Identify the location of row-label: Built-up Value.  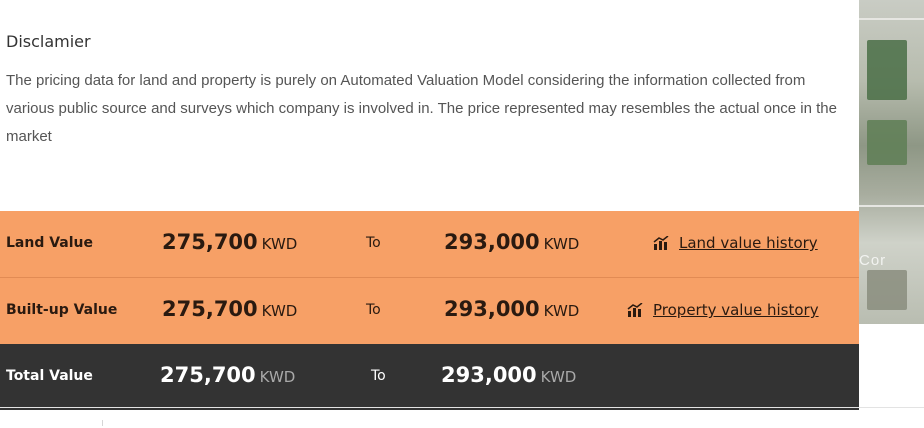
(62, 310).